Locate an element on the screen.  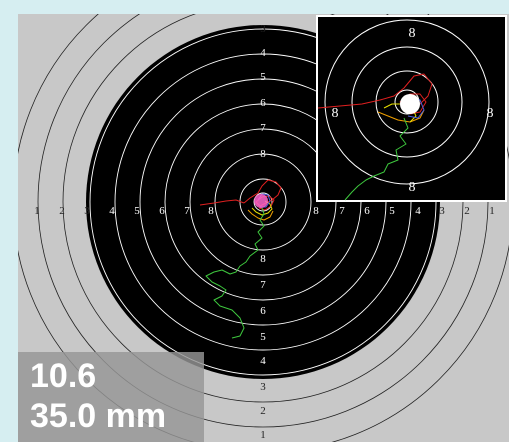
trace-segment-yellow is located at coordinates (262, 208).